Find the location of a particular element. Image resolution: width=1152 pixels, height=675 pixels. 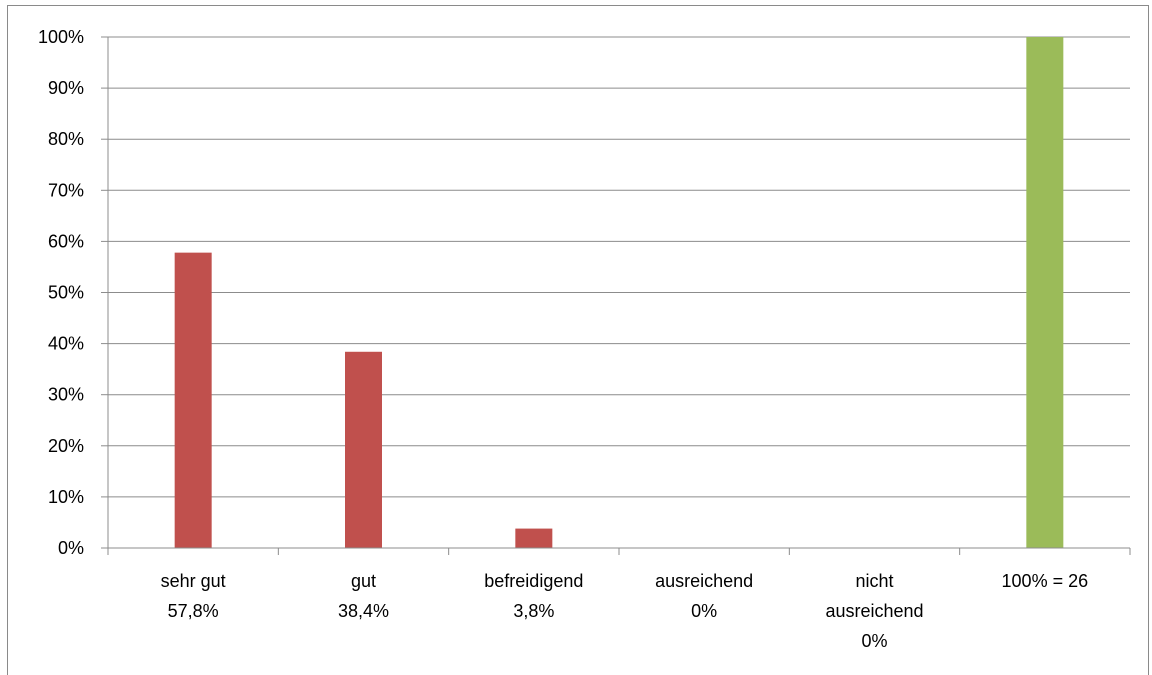

y-axis-ticks: 0% 10% 20% 30% 40% 50% 60% 70% 80% 90% 100% is located at coordinates (73, 292).